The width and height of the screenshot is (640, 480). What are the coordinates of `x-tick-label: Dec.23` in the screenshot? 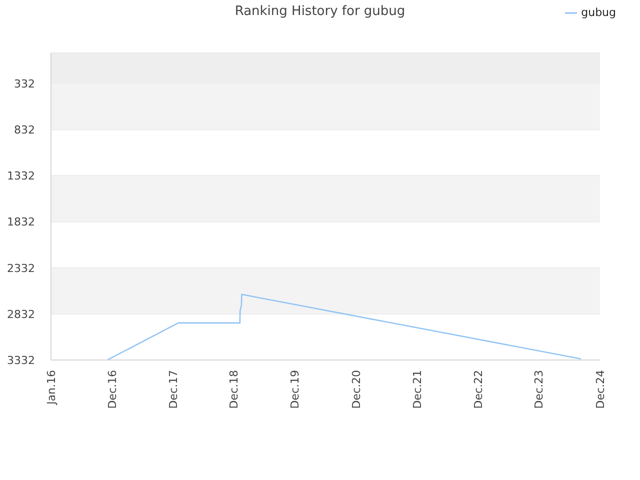 It's located at (539, 389).